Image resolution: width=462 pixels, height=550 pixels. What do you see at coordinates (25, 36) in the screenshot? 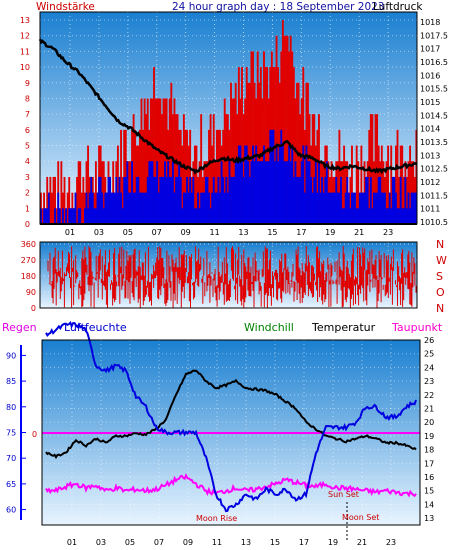
I see `wind-tick-label: 12` at bounding box center [25, 36].